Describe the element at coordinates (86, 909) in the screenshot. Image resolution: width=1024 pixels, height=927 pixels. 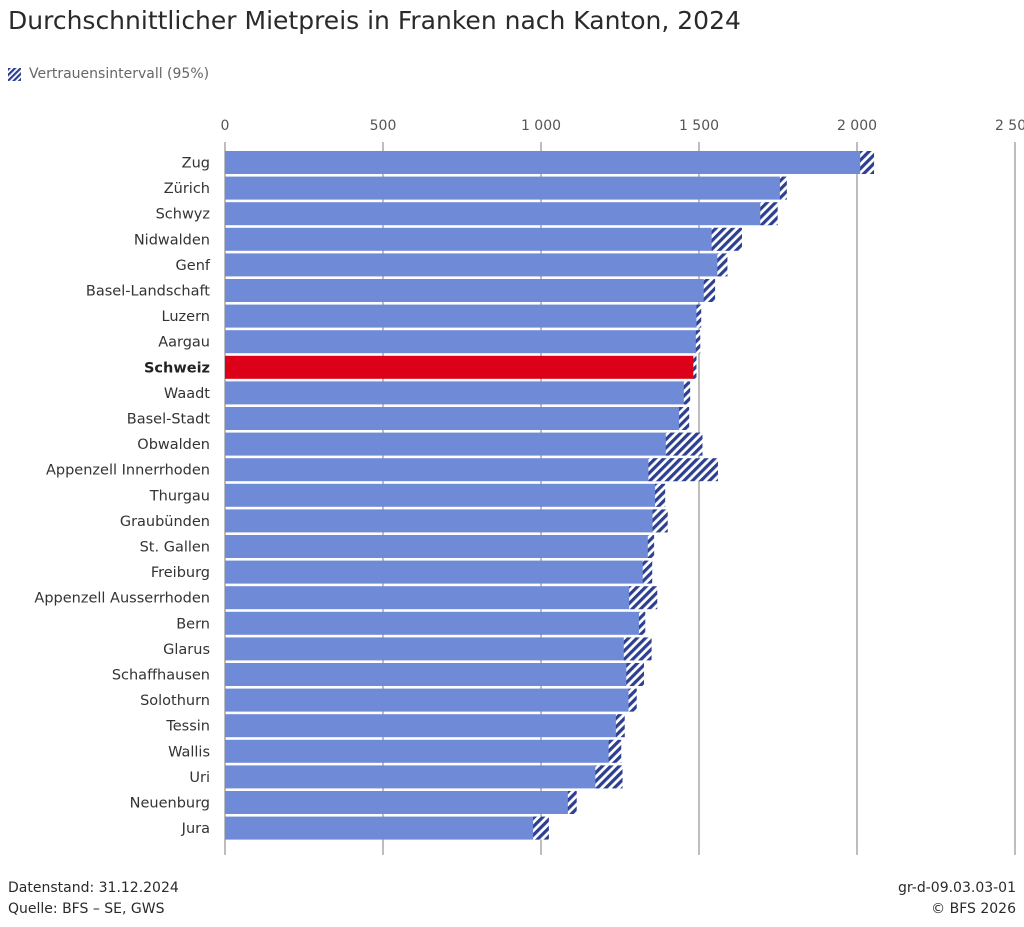
I see `source: Quelle: BFS – SE, GWS` at that location.